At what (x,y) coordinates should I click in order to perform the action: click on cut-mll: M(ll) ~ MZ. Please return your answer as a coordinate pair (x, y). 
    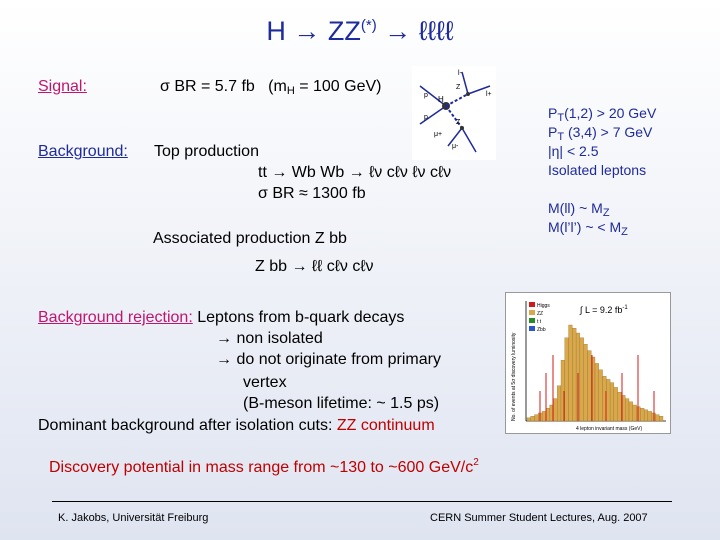
    Looking at the image, I should click on (579, 210).